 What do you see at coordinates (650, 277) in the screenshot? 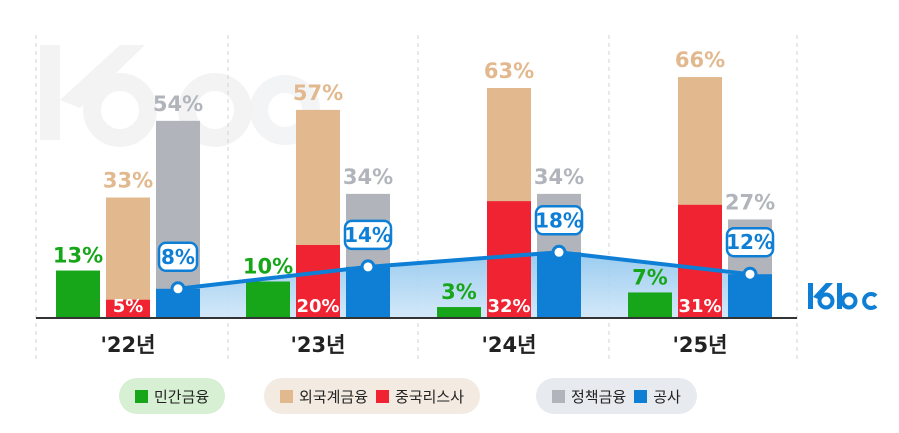
I see `label-private-3: 7%` at bounding box center [650, 277].